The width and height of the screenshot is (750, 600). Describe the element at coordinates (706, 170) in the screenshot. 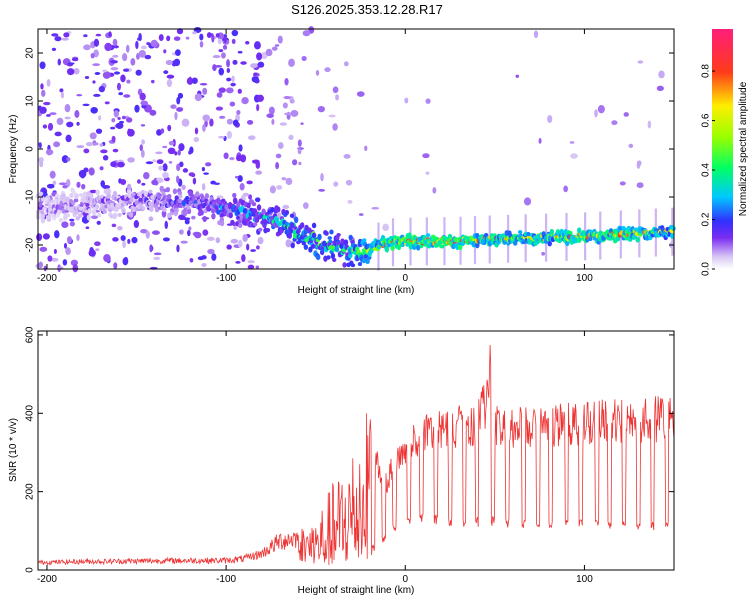

I see `colorbar-tick-label: 0.4` at that location.